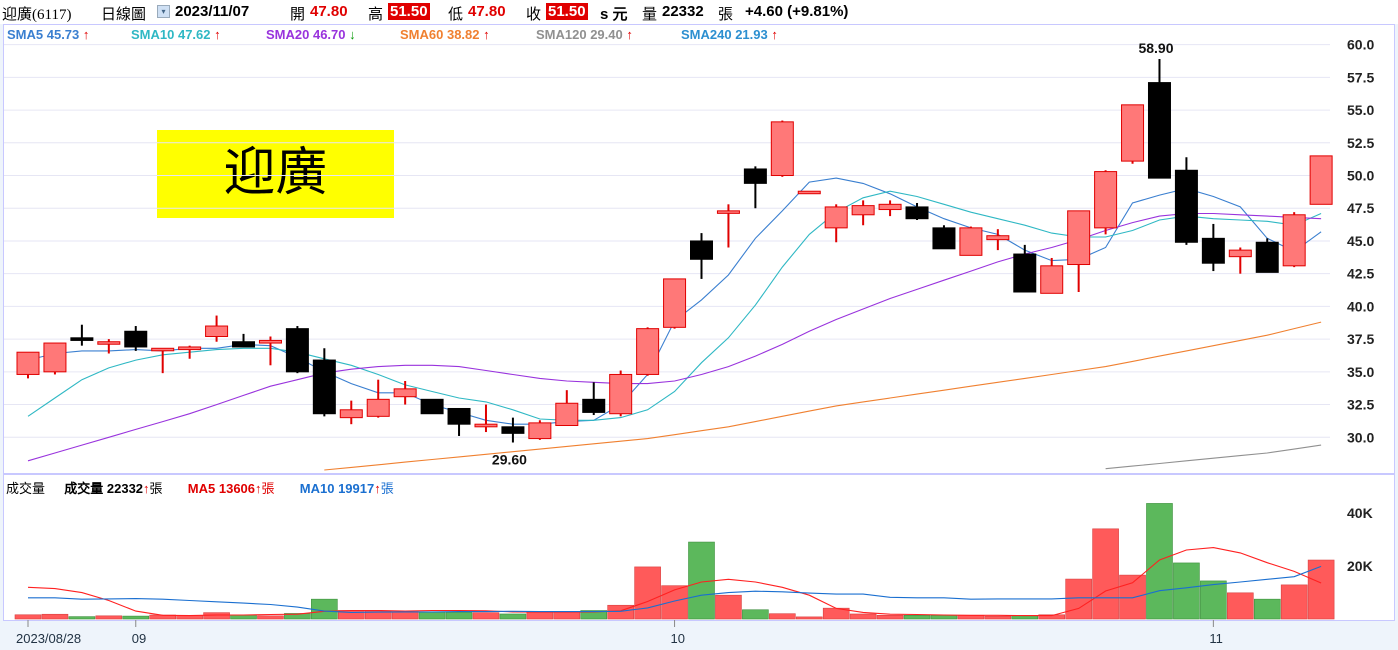 This screenshot has height=650, width=1398. What do you see at coordinates (37, 15) in the screenshot?
I see `stock-name: 迎廣(6117)` at bounding box center [37, 15].